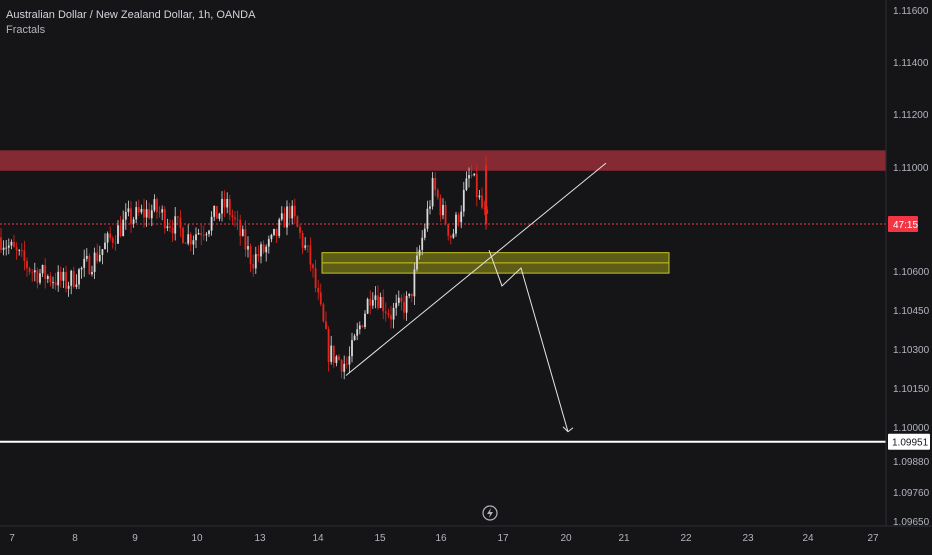  I want to click on price-tick-label: 1.11000, so click(911, 168).